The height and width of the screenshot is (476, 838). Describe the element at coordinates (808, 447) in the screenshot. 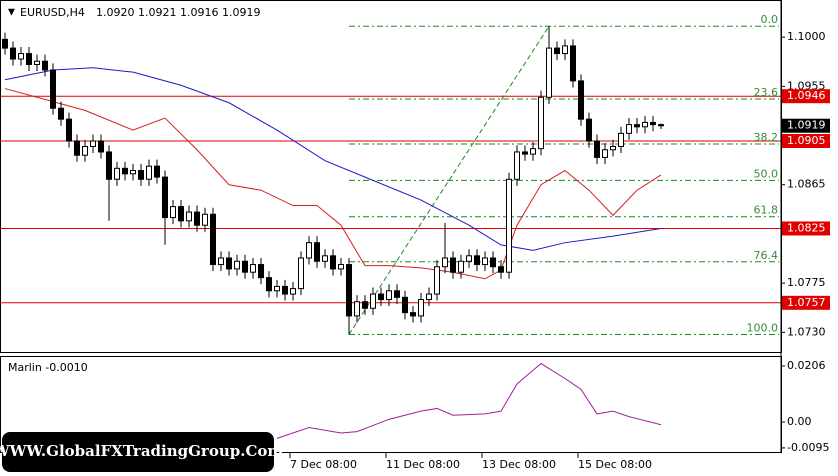

I see `y-tick-label: -0.0095` at that location.